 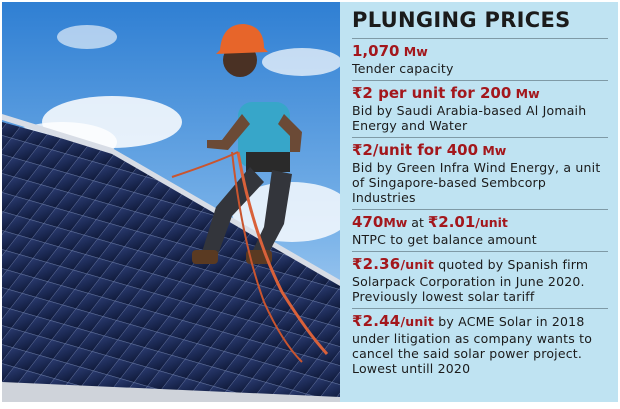 What do you see at coordinates (461, 20) in the screenshot?
I see `panel-title: PLUNGING PRICES` at bounding box center [461, 20].